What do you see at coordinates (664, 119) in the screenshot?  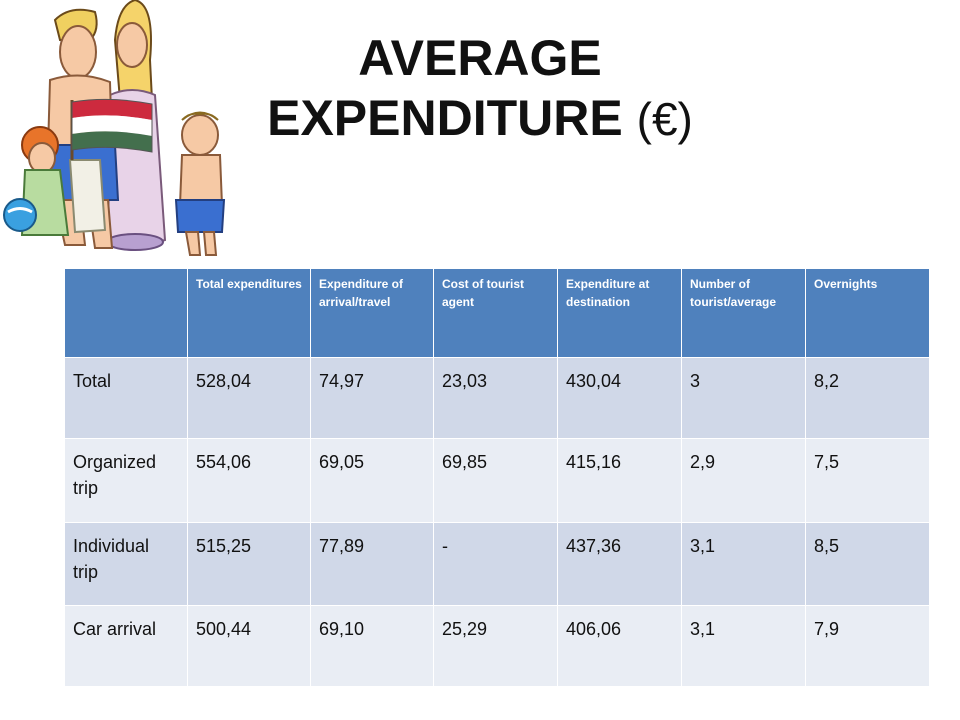 I see `title-unit: (€)` at bounding box center [664, 119].